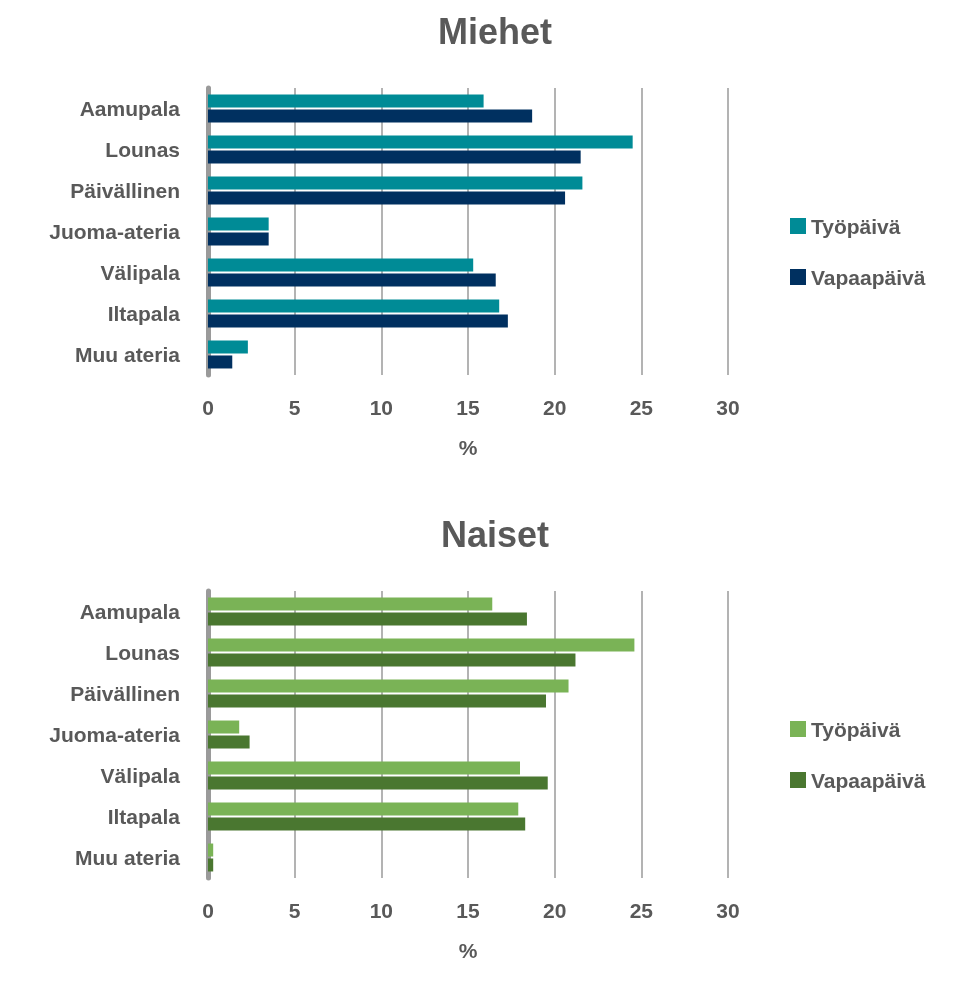  What do you see at coordinates (495, 534) in the screenshot?
I see `chart-title: Naiset` at bounding box center [495, 534].